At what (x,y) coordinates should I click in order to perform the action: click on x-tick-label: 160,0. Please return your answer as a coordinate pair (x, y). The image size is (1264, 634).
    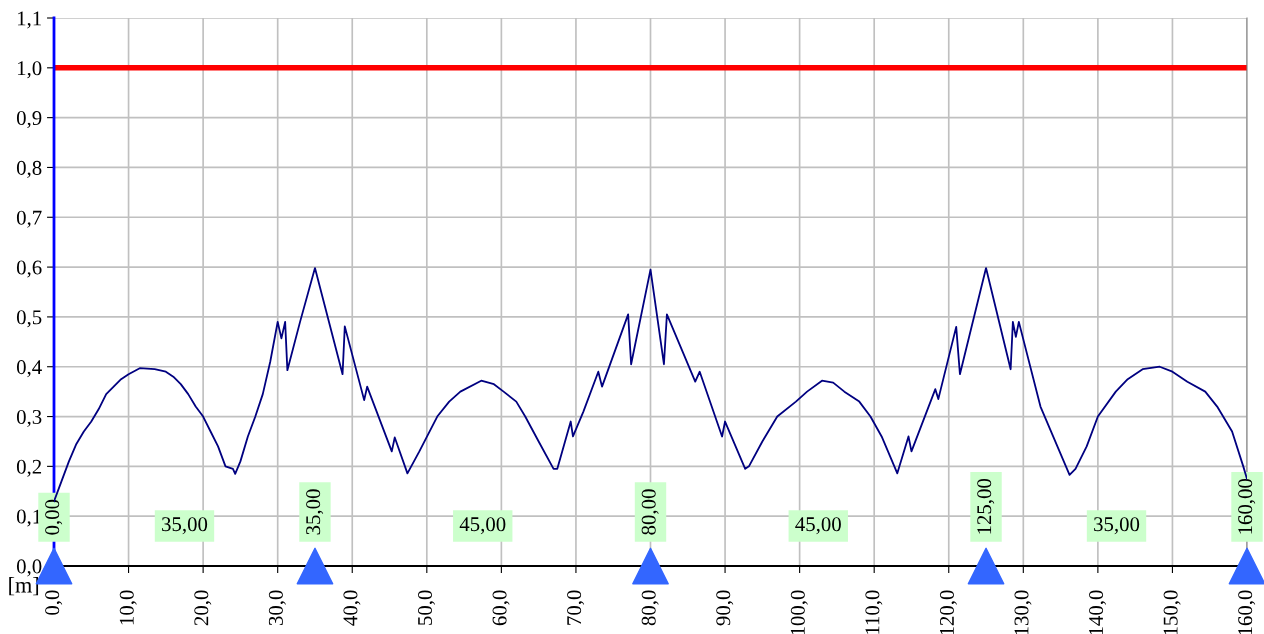
    Looking at the image, I should click on (1247, 612).